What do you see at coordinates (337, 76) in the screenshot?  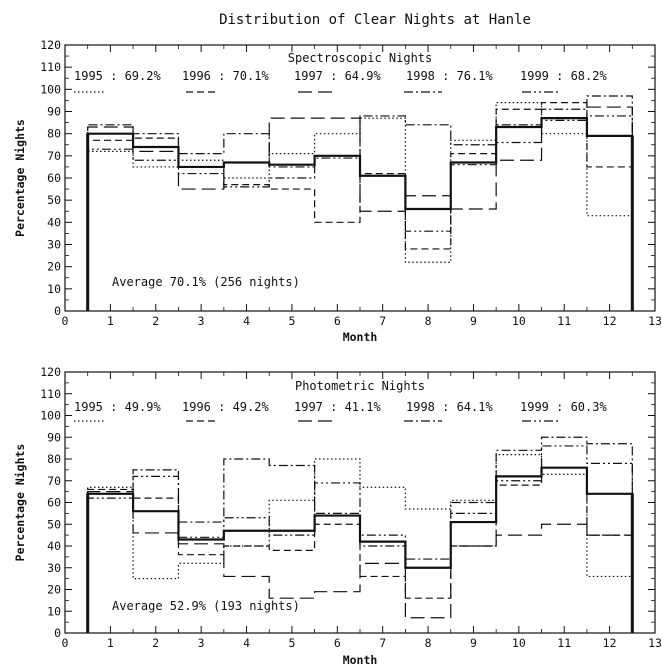 I see `legend-entry-1997: 1997 : 64.9%` at bounding box center [337, 76].